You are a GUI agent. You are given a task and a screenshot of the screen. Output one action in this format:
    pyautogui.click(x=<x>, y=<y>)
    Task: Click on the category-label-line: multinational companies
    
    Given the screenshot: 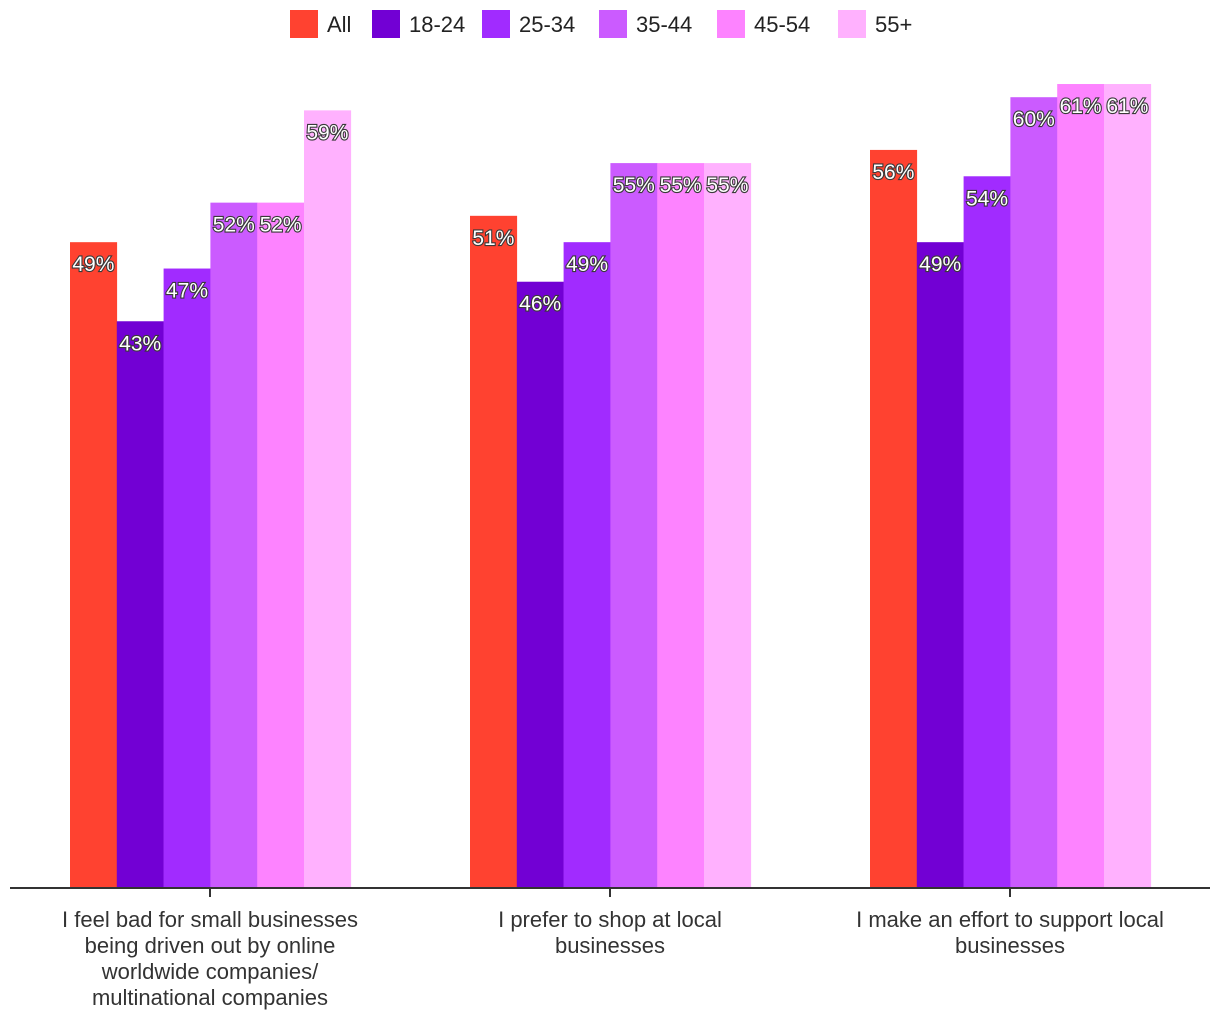 What is the action you would take?
    pyautogui.click(x=210, y=997)
    